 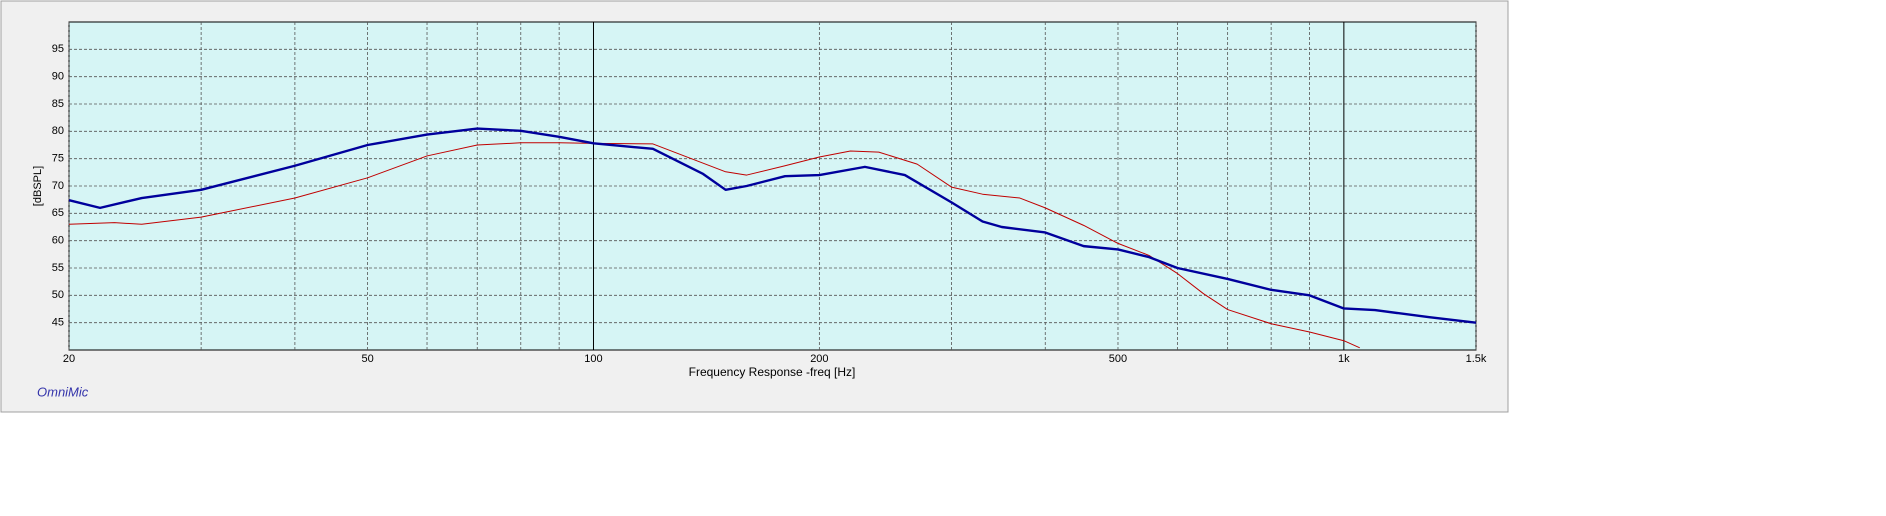 What do you see at coordinates (58, 159) in the screenshot?
I see `y-tick-label: 75` at bounding box center [58, 159].